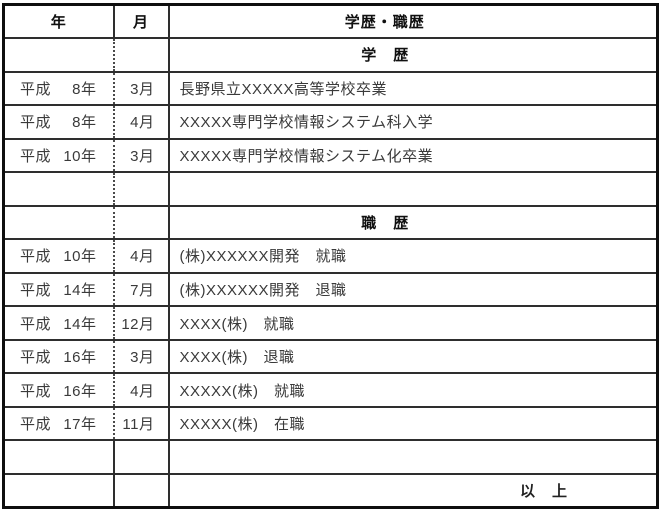 This screenshot has height=514, width=662. Describe the element at coordinates (413, 223) in the screenshot. I see `section-title: 職 歴` at that location.